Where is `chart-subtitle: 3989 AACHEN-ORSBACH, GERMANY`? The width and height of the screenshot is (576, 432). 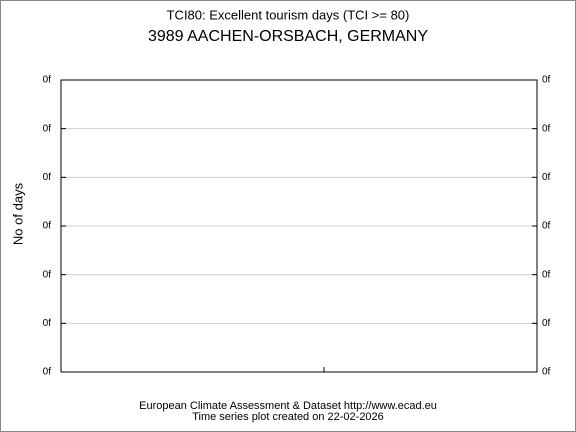 chart-subtitle: 3989 AACHEN-ORSBACH, GERMANY is located at coordinates (288, 36).